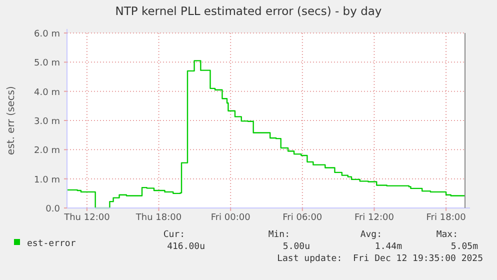  Describe the element at coordinates (47, 93) in the screenshot. I see `y-tick-label: 4.0 m` at that location.